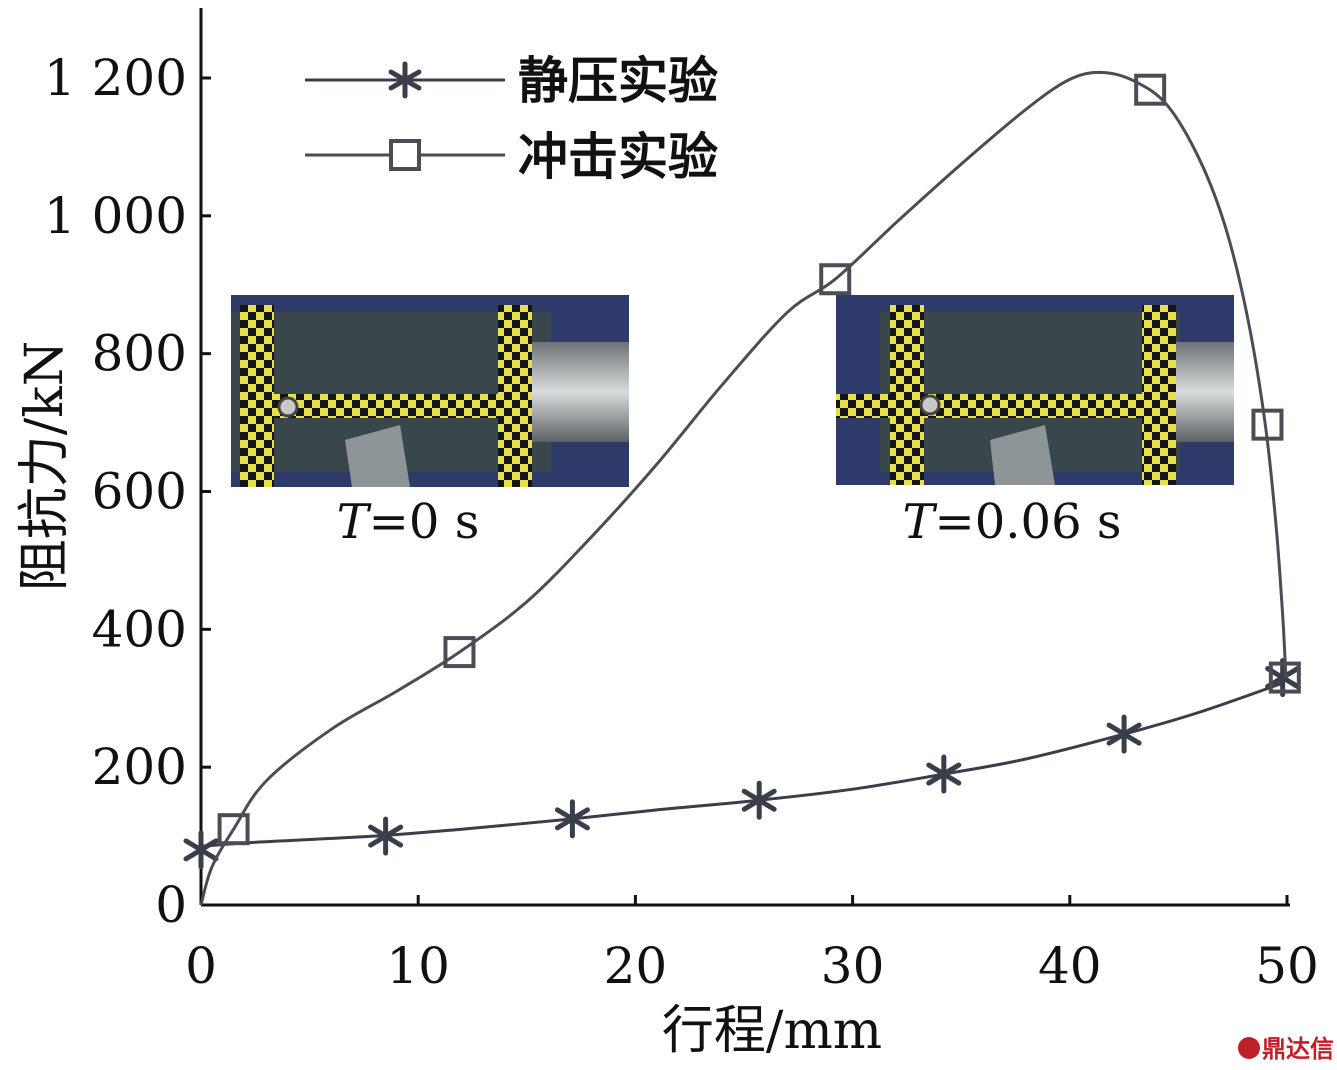 This screenshot has width=1337, height=1070. I want to click on photo-t006-bolt, so click(930, 405).